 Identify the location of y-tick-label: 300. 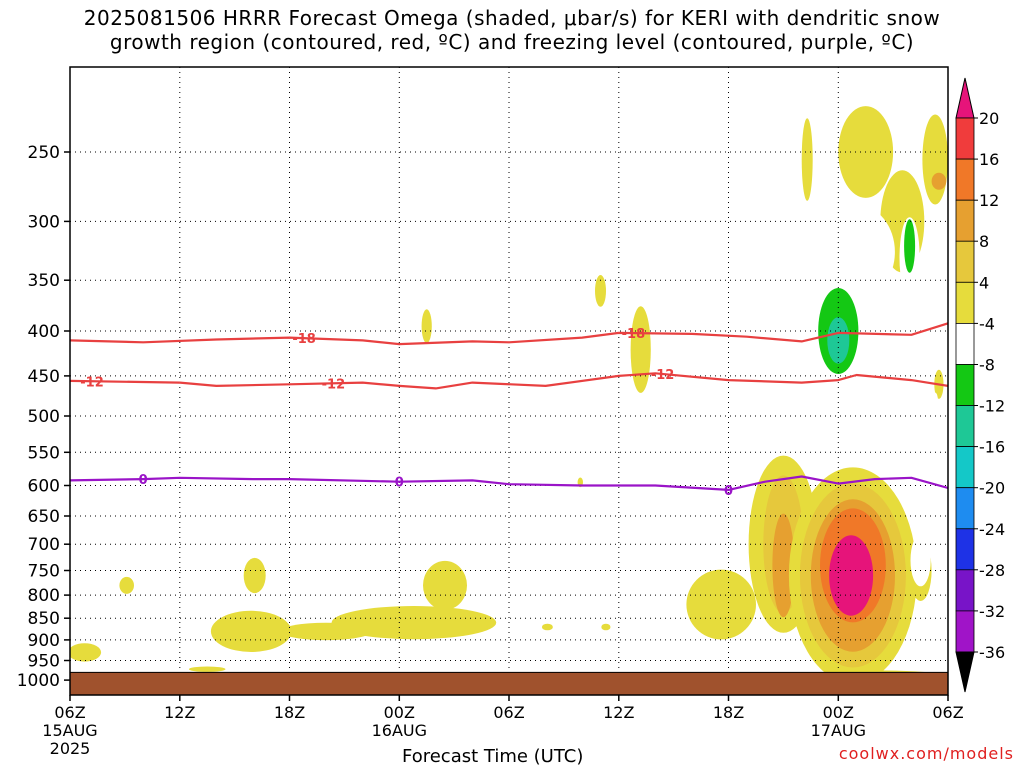
(44, 222).